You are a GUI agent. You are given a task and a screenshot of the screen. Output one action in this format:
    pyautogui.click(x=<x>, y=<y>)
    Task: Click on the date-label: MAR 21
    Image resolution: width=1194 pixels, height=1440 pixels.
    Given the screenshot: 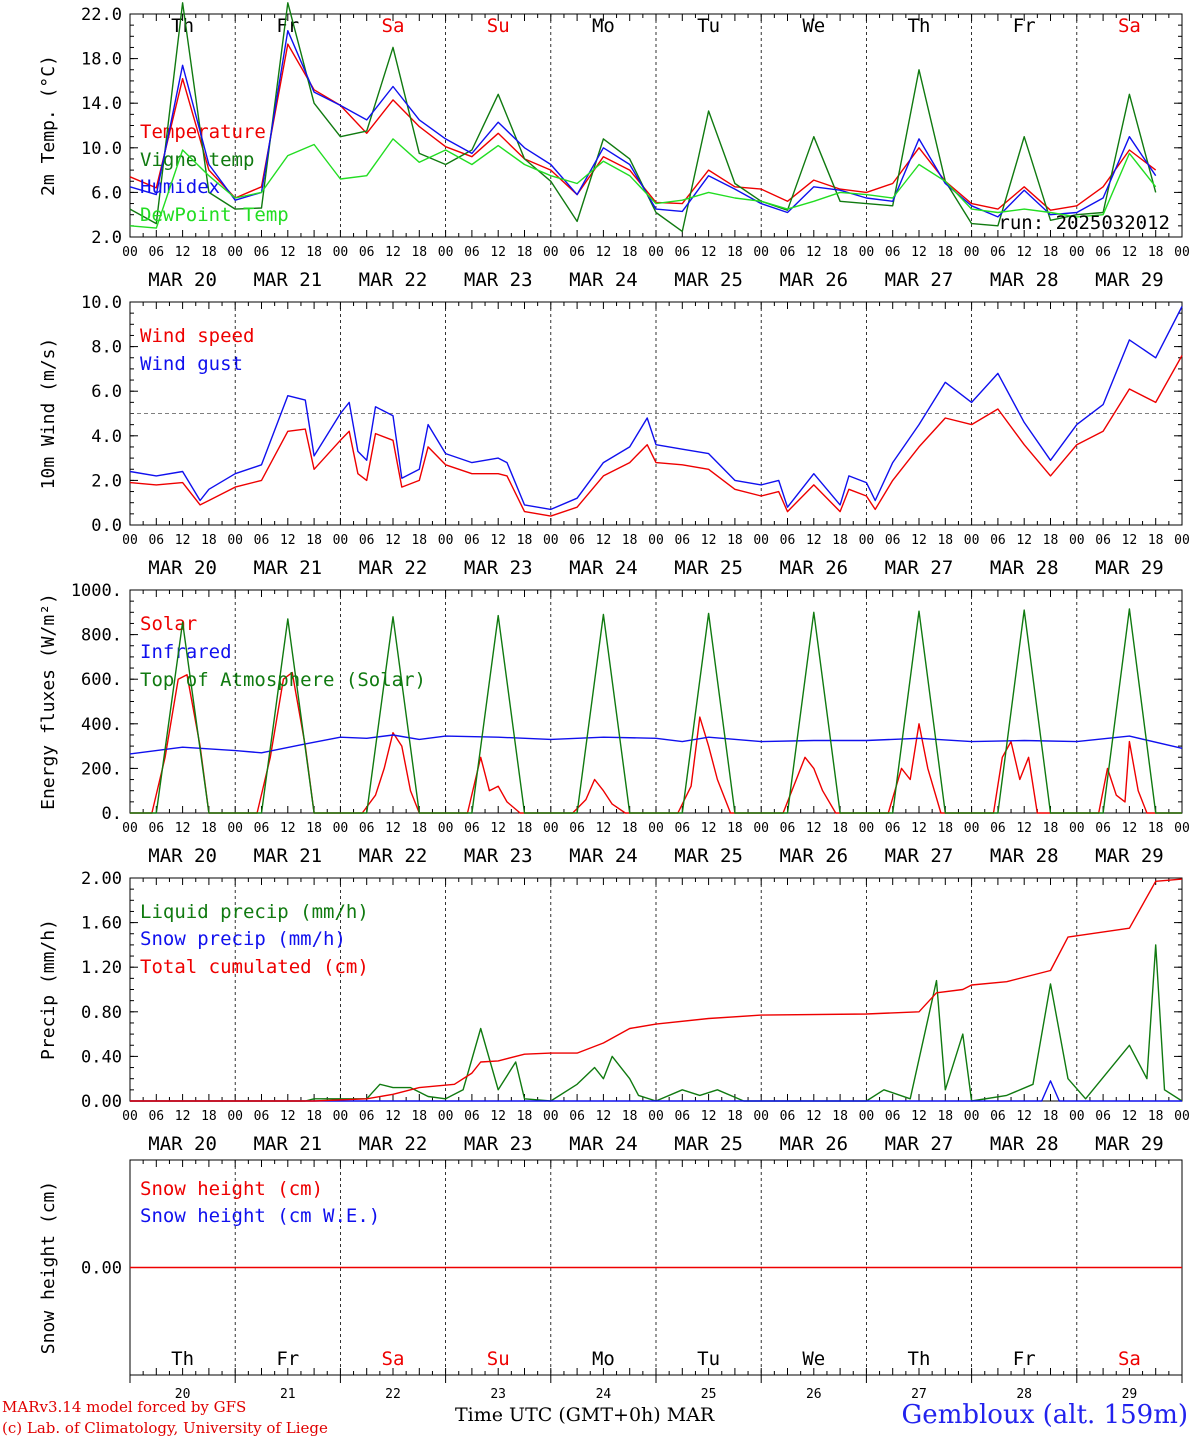 What is the action you would take?
    pyautogui.click(x=287, y=856)
    